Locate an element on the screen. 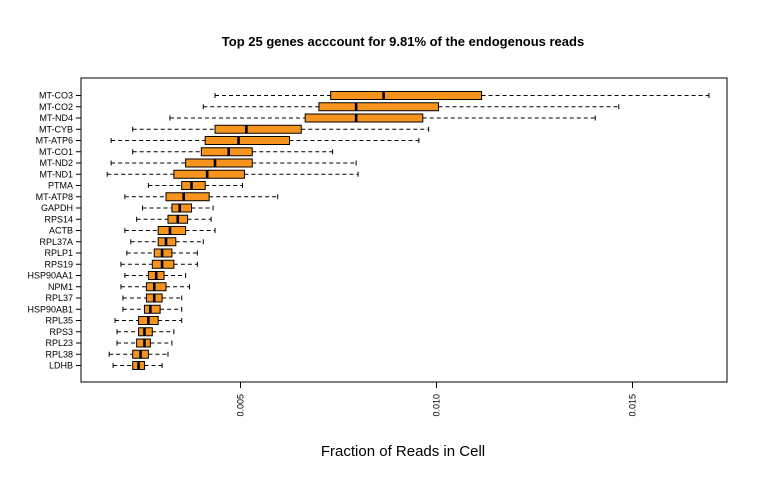  category-label: HSP90AA1 is located at coordinates (50, 276).